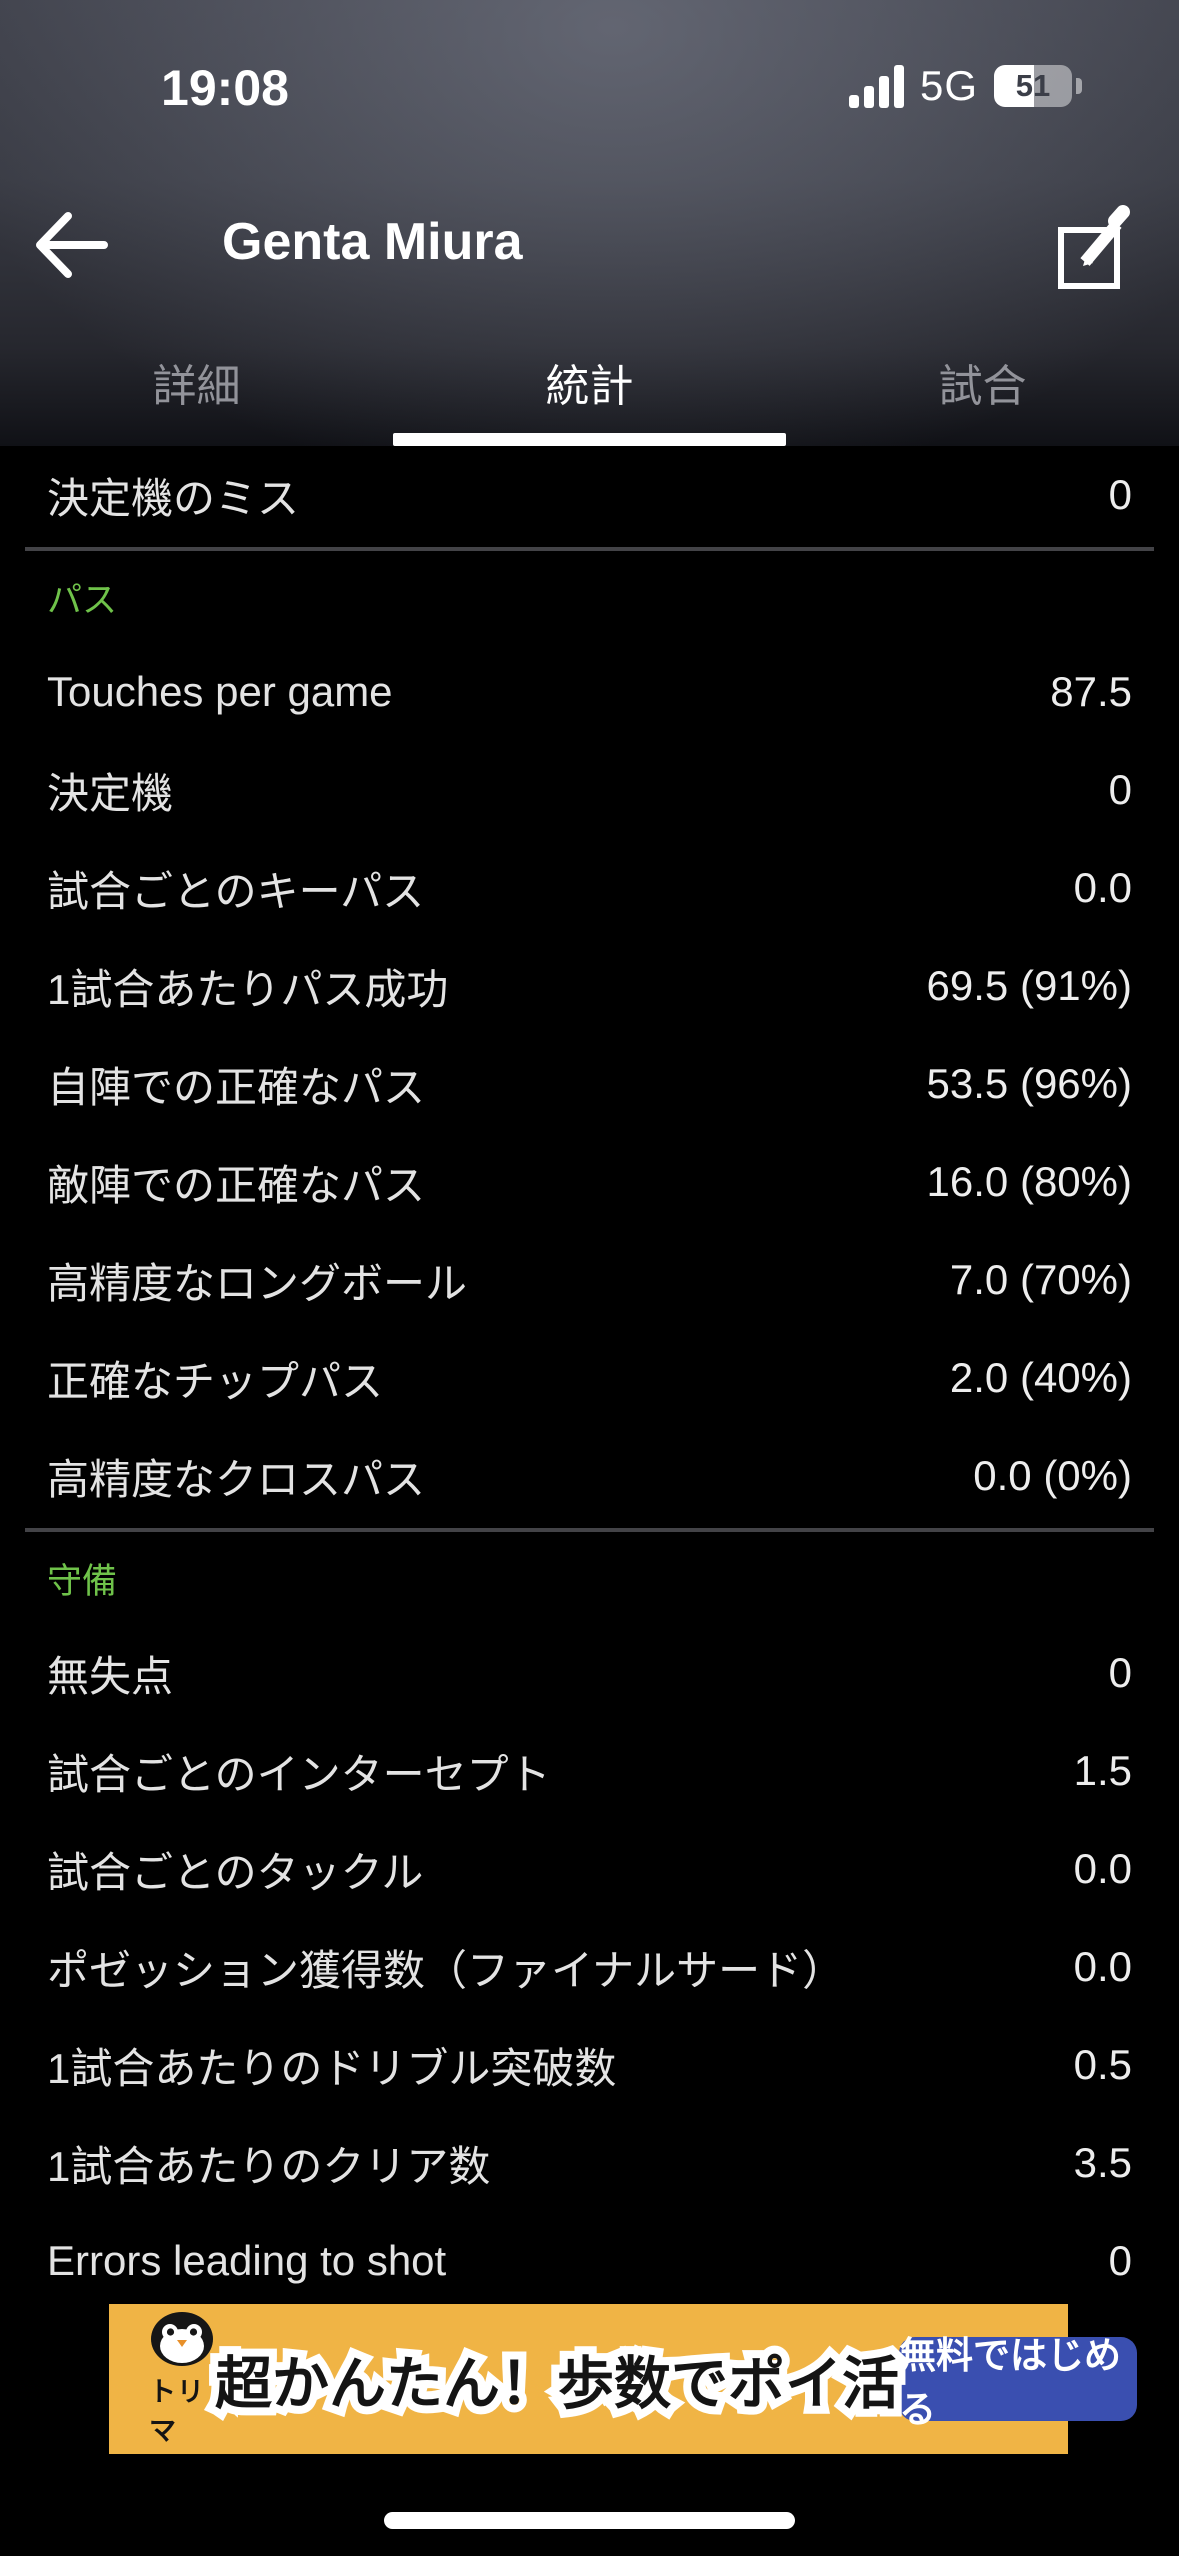  I want to click on ad-logo: トリマ, so click(182, 2379).